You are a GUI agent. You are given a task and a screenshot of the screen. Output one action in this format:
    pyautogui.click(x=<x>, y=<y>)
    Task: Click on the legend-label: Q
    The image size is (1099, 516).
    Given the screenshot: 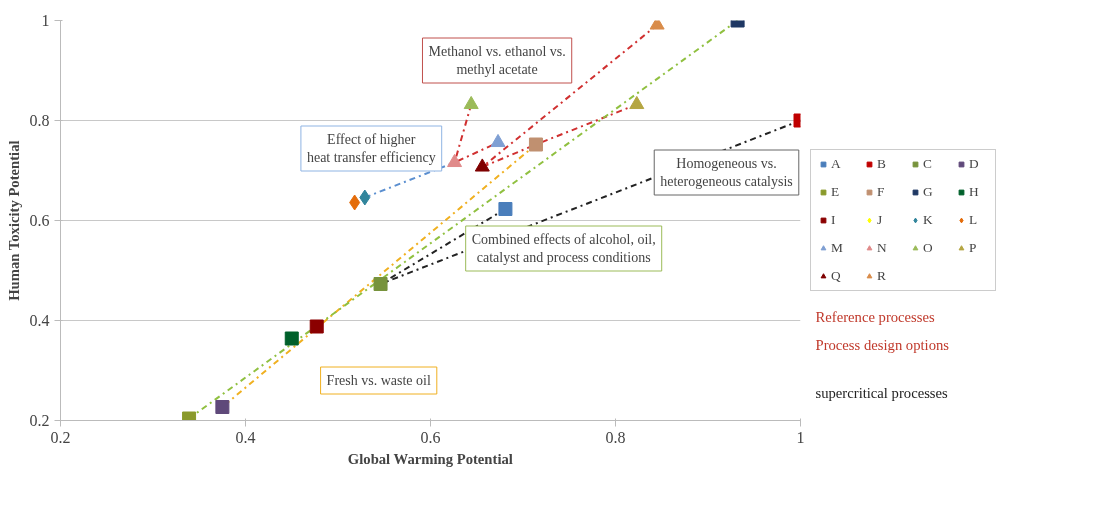 What is the action you would take?
    pyautogui.click(x=836, y=276)
    